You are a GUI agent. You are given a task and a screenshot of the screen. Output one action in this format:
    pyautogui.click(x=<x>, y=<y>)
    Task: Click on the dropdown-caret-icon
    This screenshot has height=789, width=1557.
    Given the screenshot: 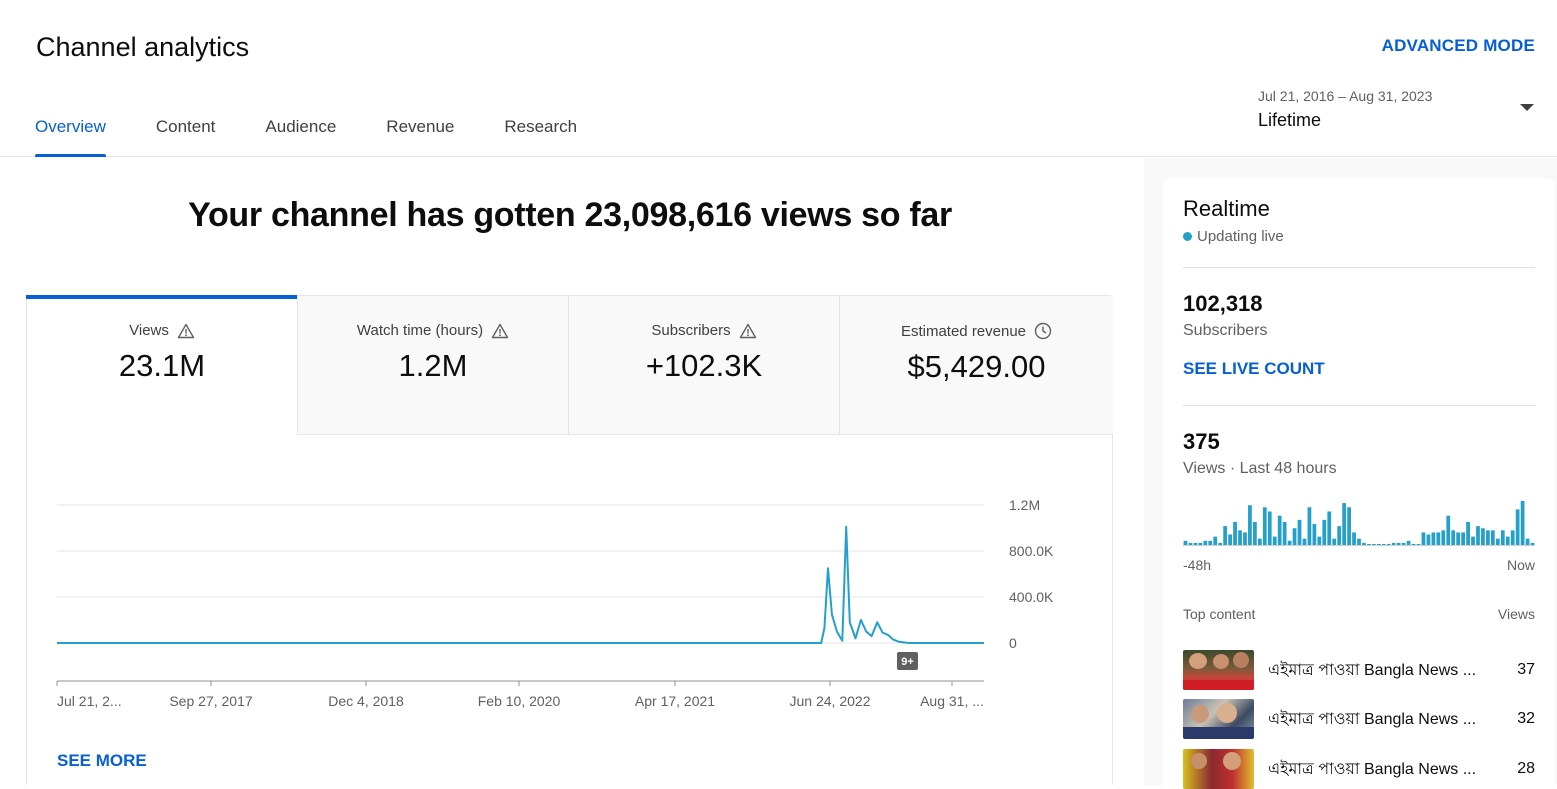 What is the action you would take?
    pyautogui.click(x=1527, y=107)
    